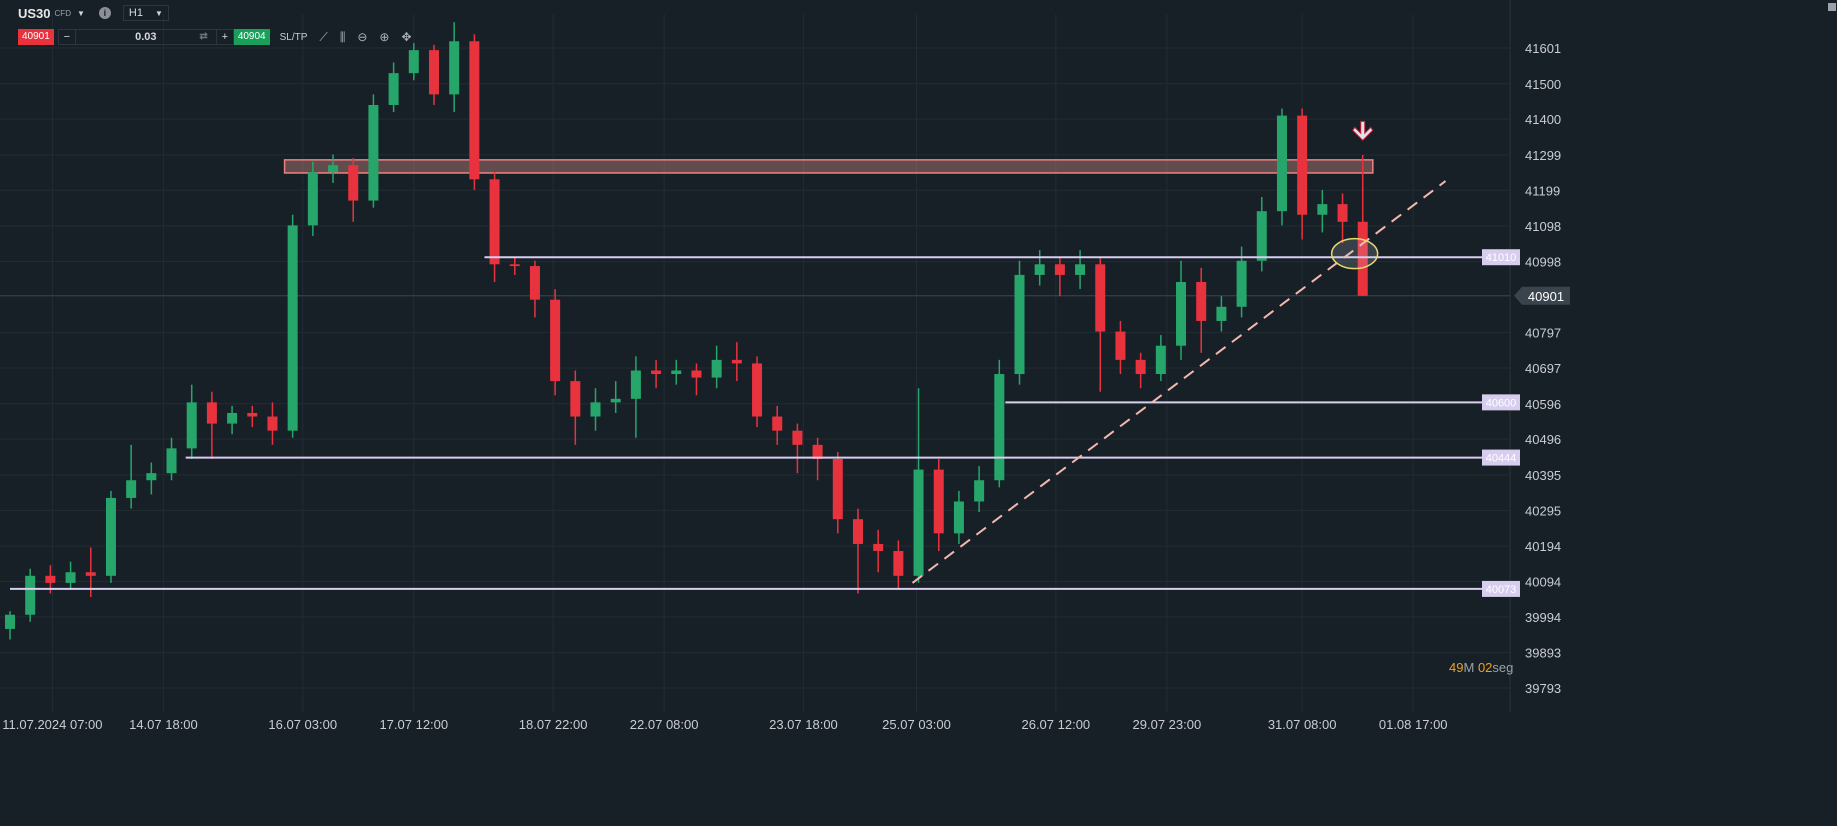 The image size is (1837, 826). What do you see at coordinates (413, 724) in the screenshot?
I see `x-tick-label: 17.07 12:00` at bounding box center [413, 724].